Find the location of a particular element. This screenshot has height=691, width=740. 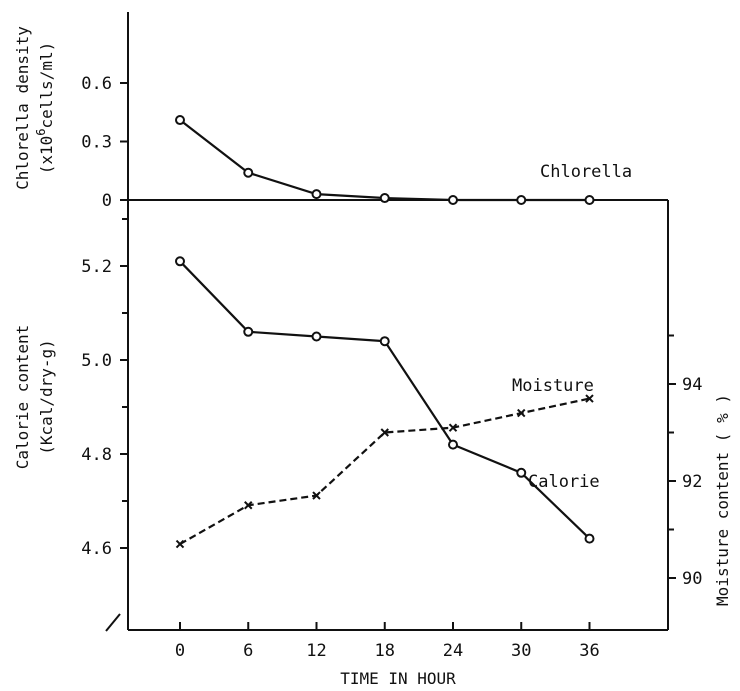

top-y-tick-label: 0 is located at coordinates (107, 201).